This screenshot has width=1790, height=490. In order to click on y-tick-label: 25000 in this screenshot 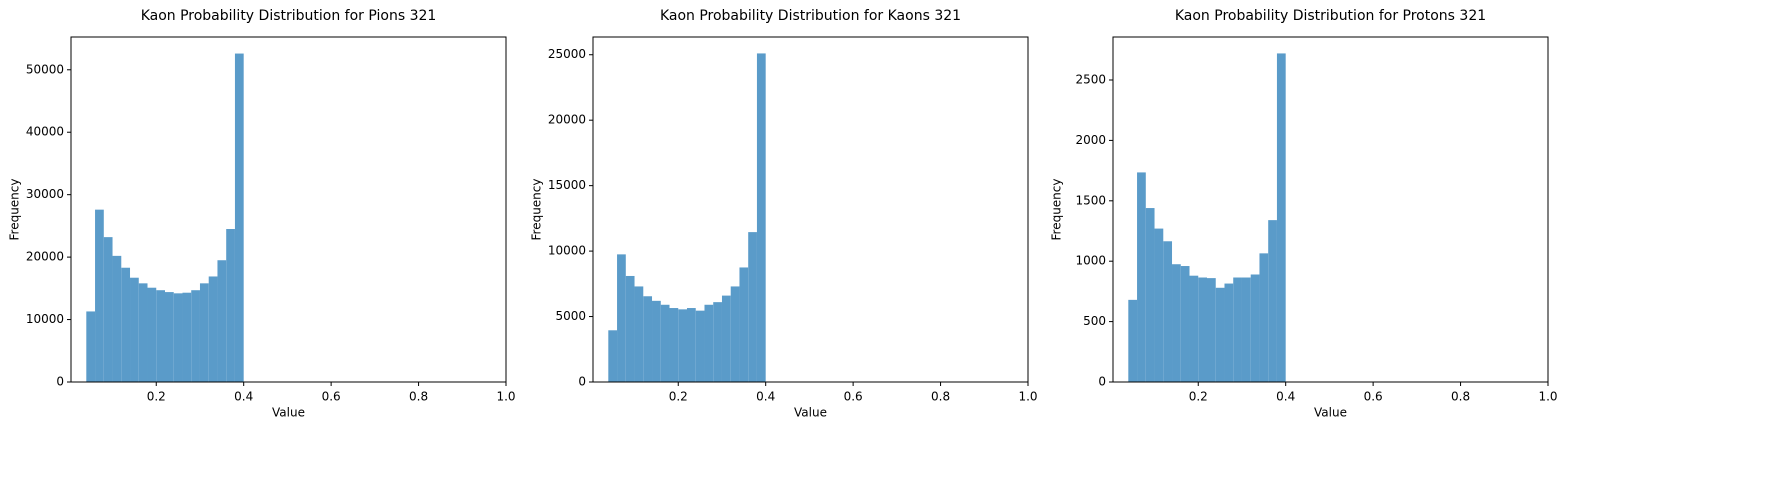, I will do `click(567, 54)`.